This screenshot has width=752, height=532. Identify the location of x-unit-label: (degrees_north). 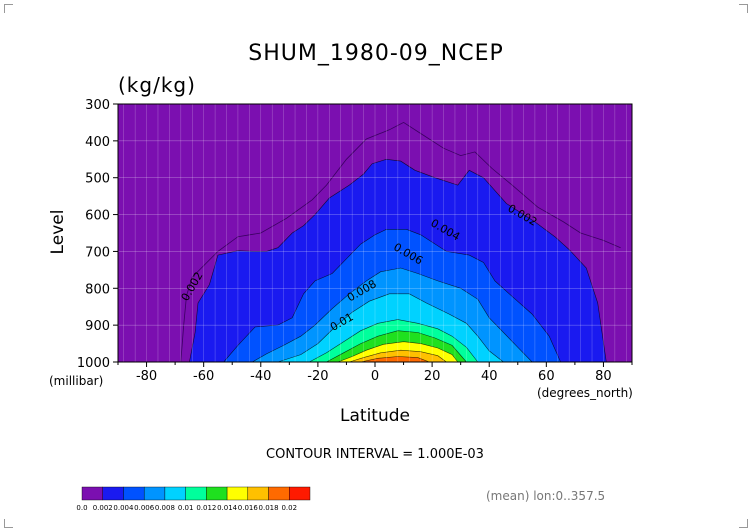
(585, 393).